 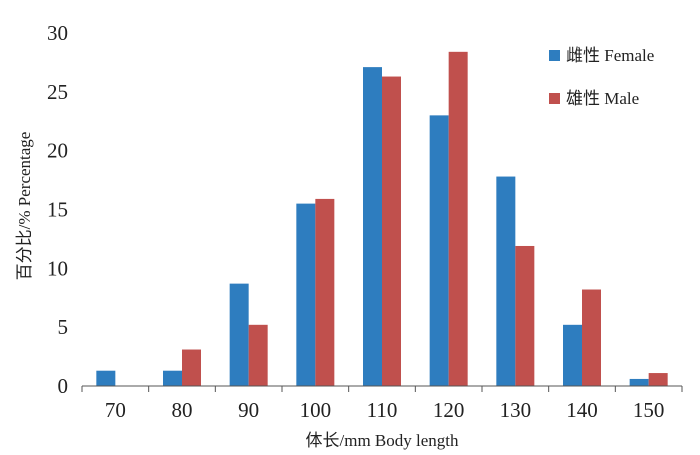 I want to click on legend-label-male: 雄性 Male, so click(x=602, y=98).